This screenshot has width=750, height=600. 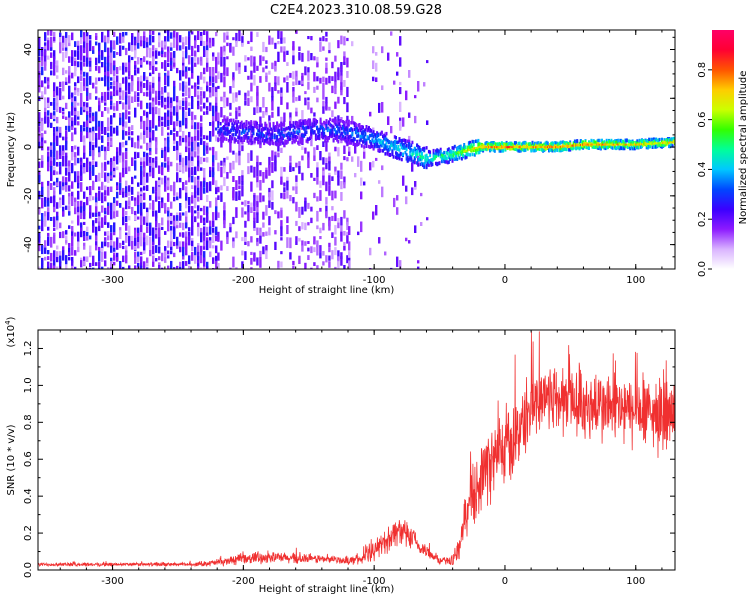 What do you see at coordinates (28, 496) in the screenshot?
I see `y-tick-label: 0.4` at bounding box center [28, 496].